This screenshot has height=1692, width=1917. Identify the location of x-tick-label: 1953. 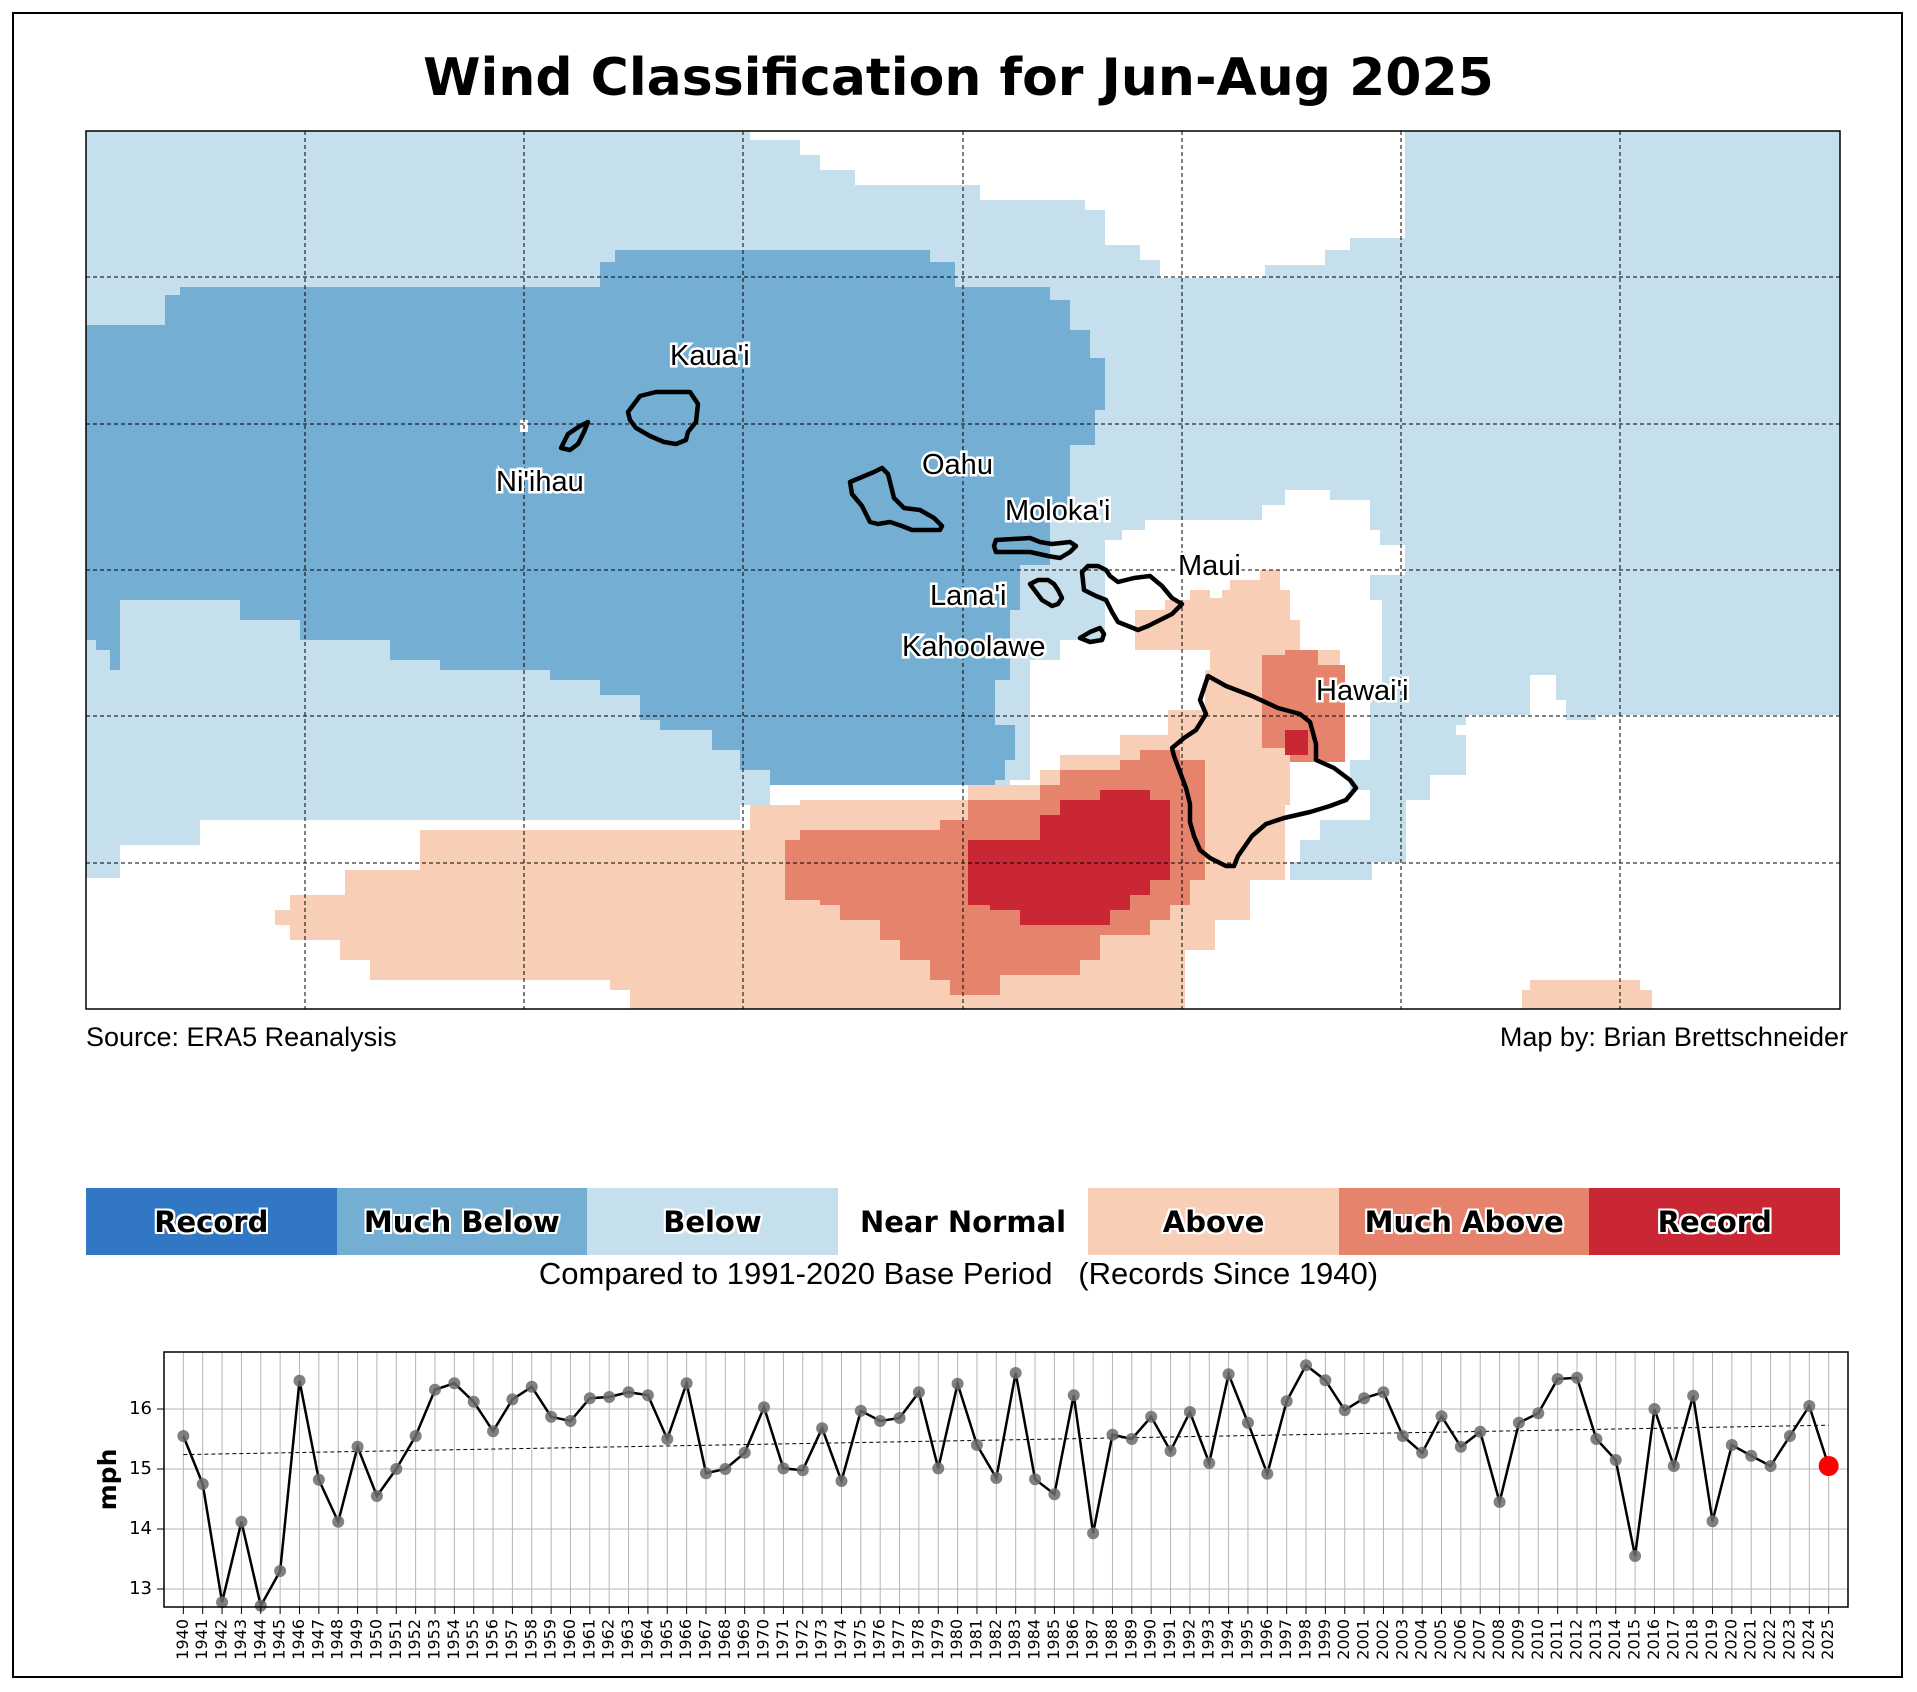
(433, 1639).